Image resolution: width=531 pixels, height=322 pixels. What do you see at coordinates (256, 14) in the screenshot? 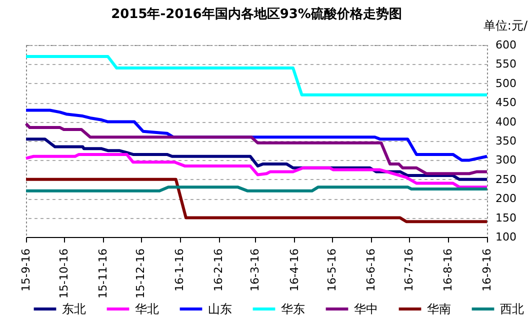
I see `chart-title: 2015年-2016年国内各地区93%硫酸价格走势图` at bounding box center [256, 14].